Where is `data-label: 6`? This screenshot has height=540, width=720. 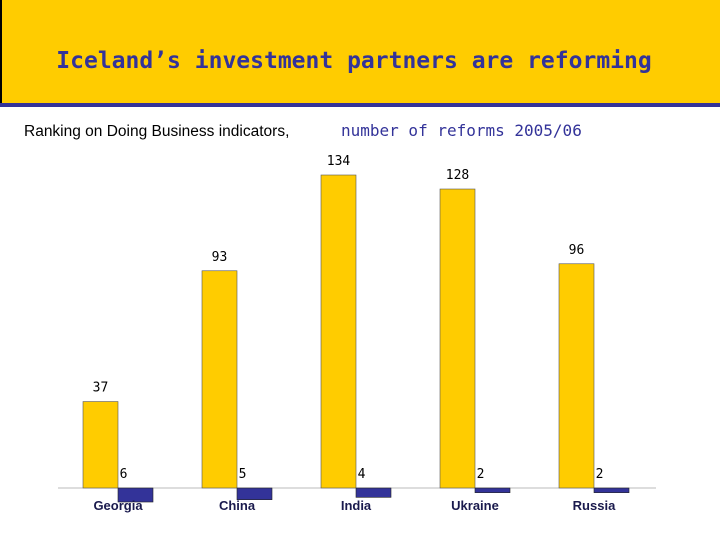
data-label: 6 is located at coordinates (124, 474).